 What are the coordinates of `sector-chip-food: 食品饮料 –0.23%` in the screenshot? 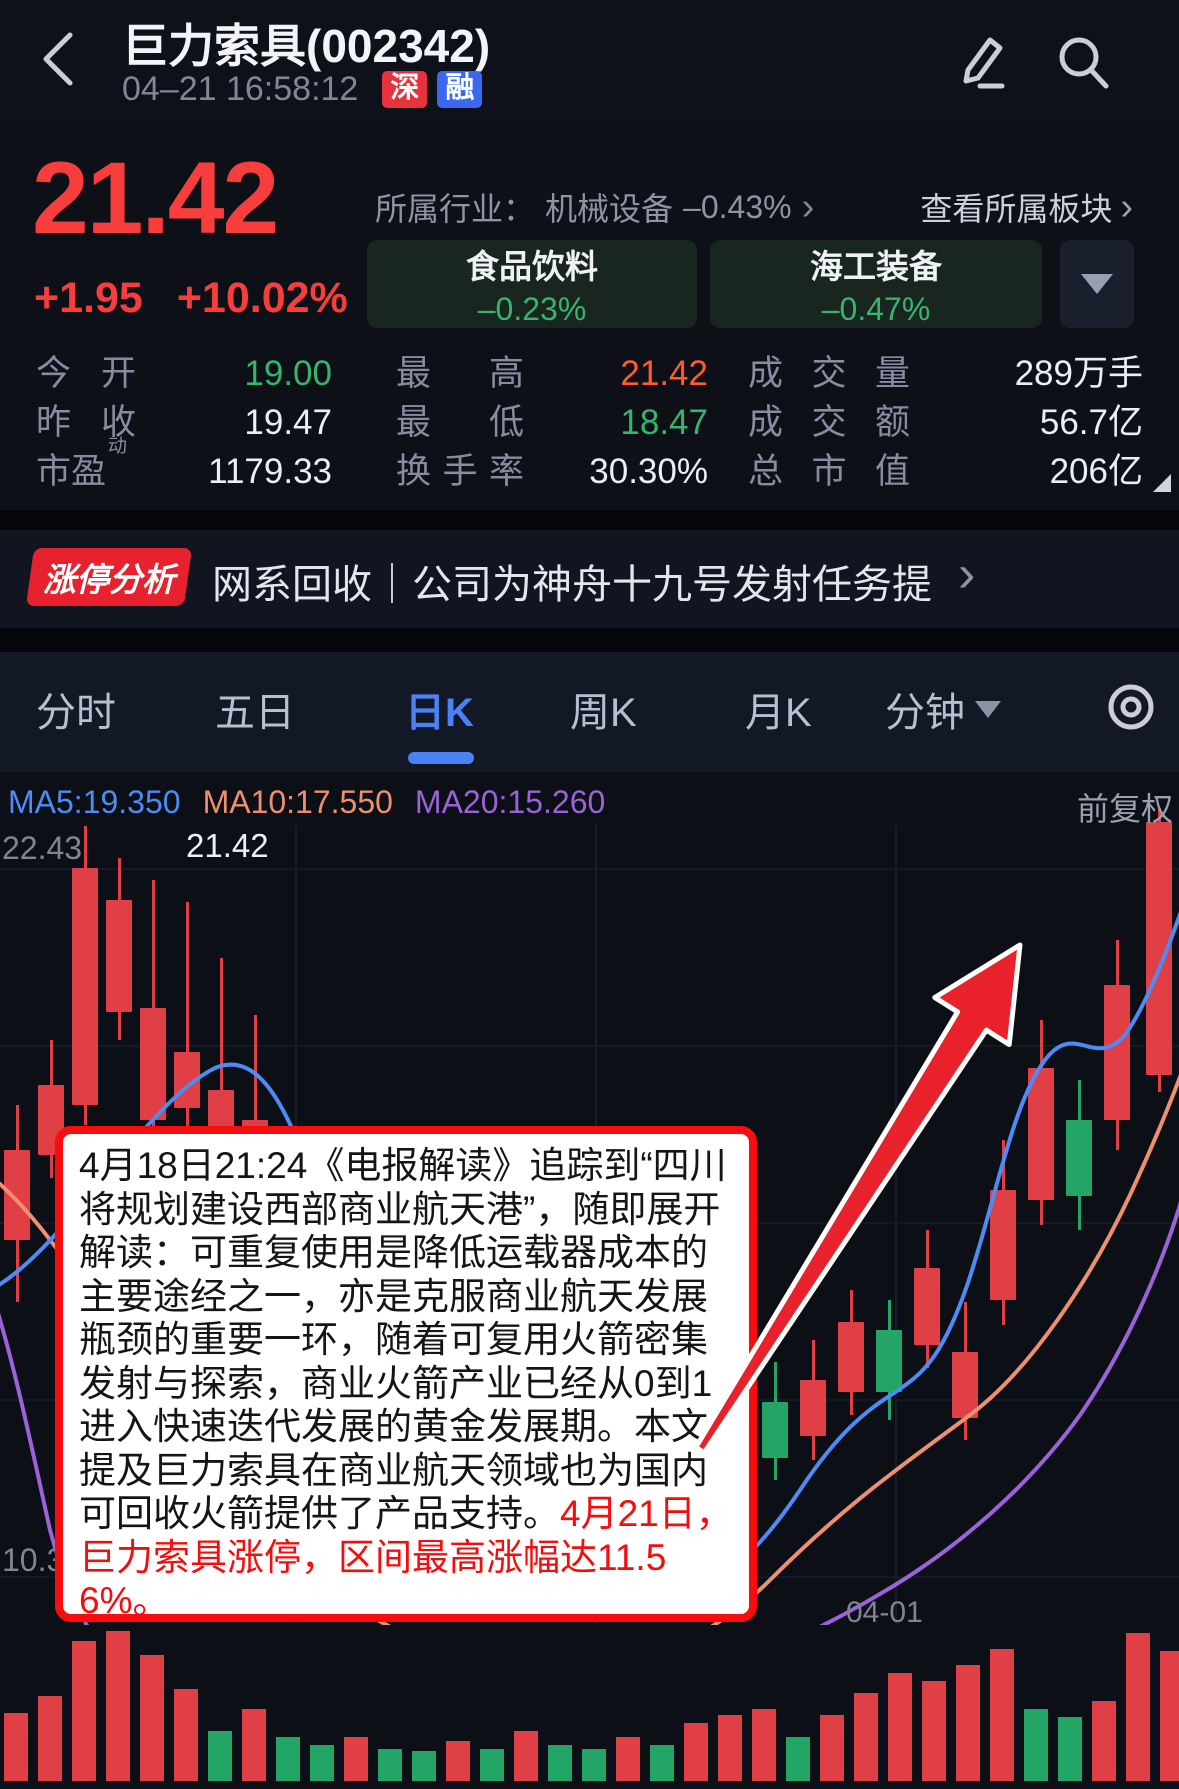 It's located at (532, 284).